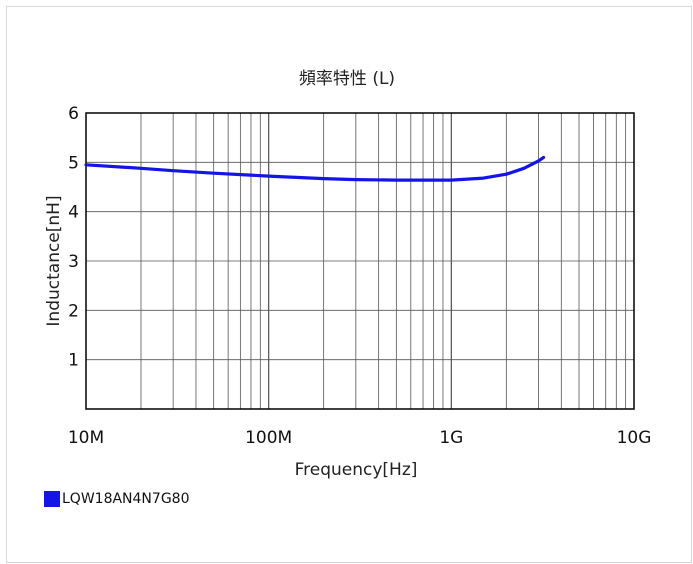 The image size is (693, 564). Describe the element at coordinates (73, 361) in the screenshot. I see `y-tick-label: 1` at that location.